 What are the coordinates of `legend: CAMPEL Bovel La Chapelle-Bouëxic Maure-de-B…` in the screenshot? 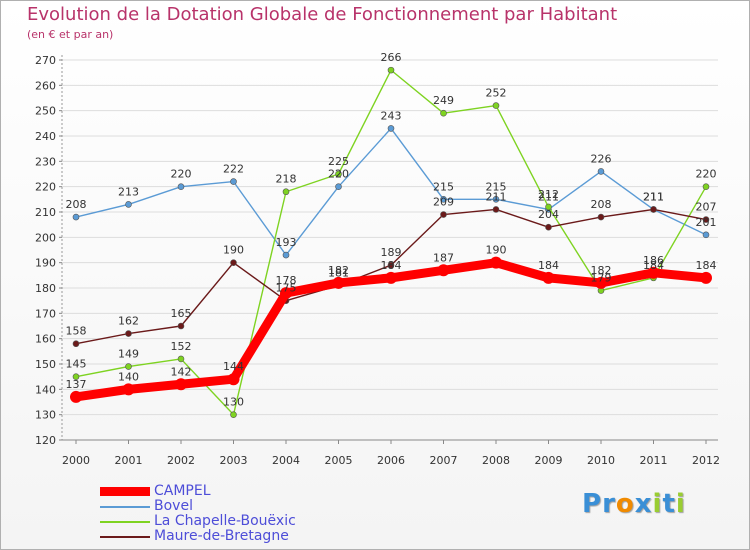 It's located at (198, 514).